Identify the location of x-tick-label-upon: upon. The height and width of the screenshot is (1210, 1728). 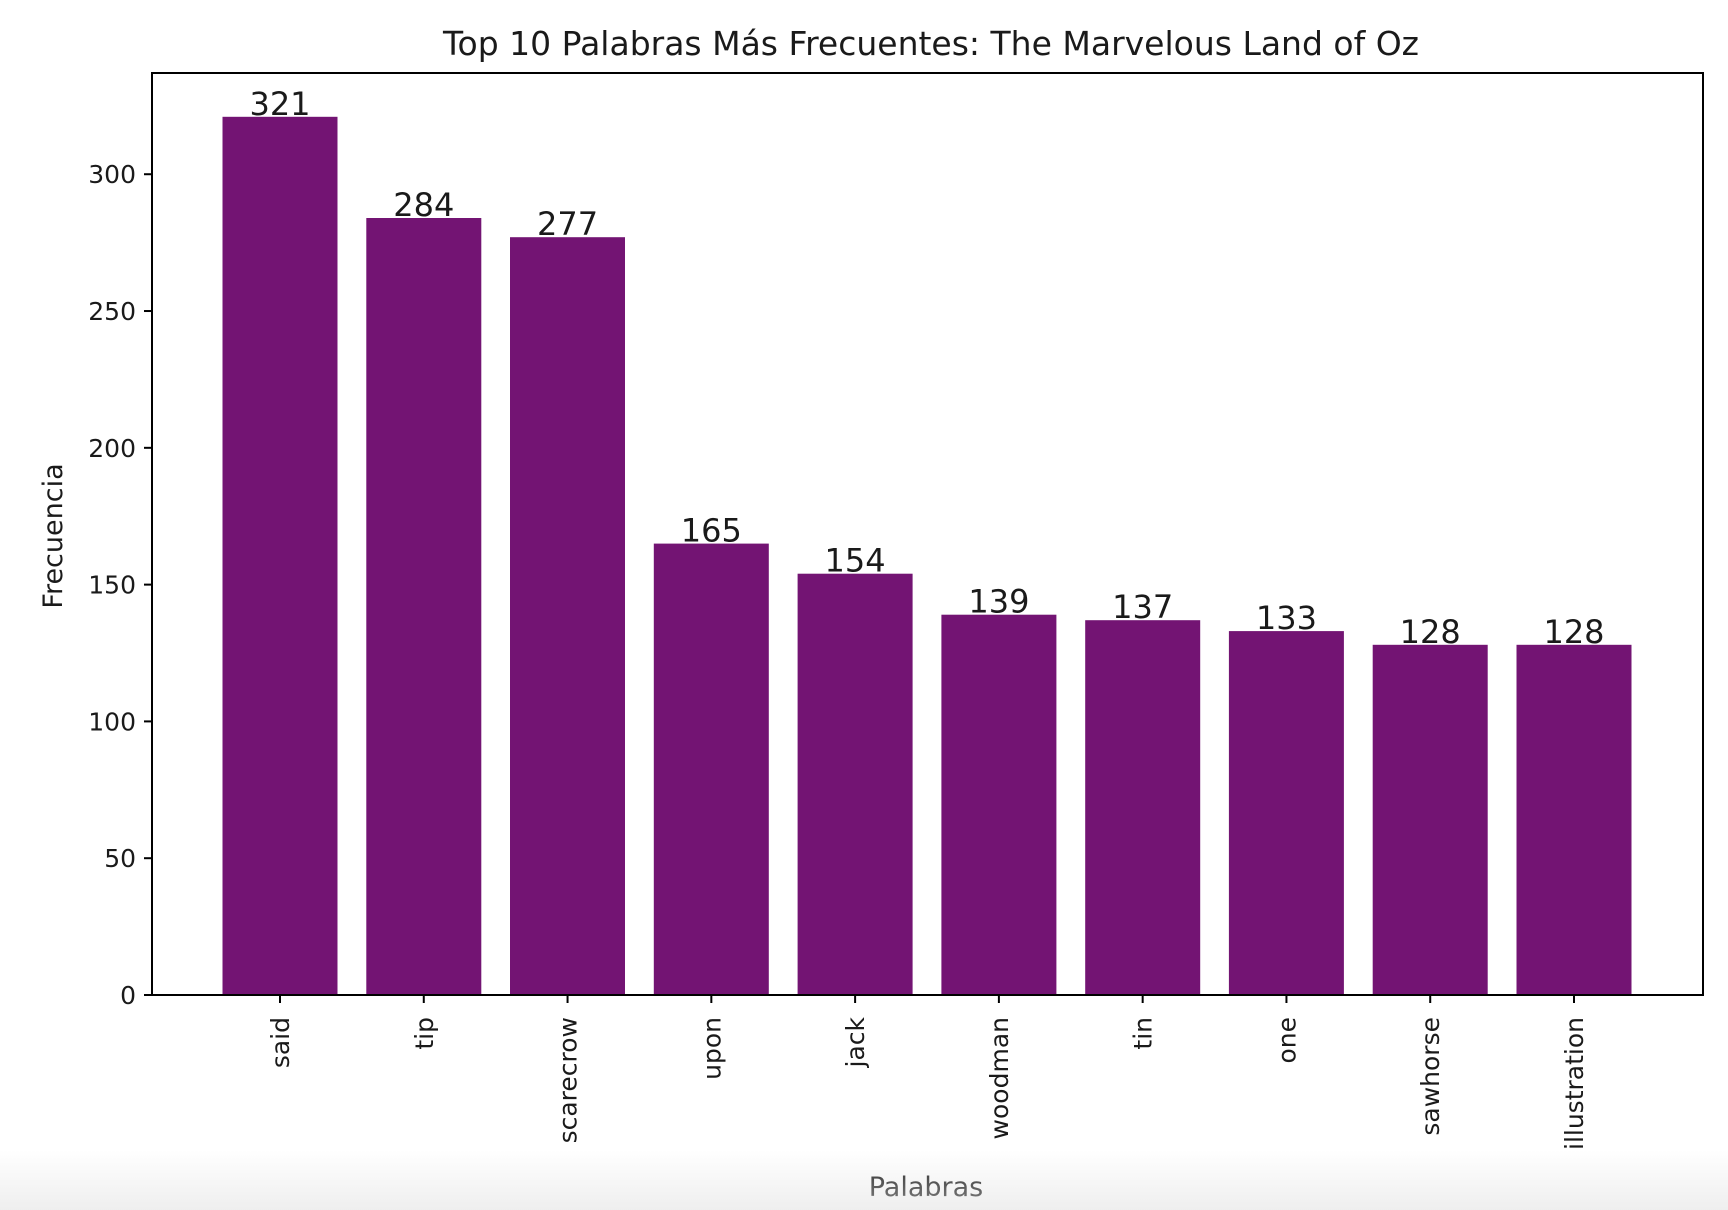
(711, 1048).